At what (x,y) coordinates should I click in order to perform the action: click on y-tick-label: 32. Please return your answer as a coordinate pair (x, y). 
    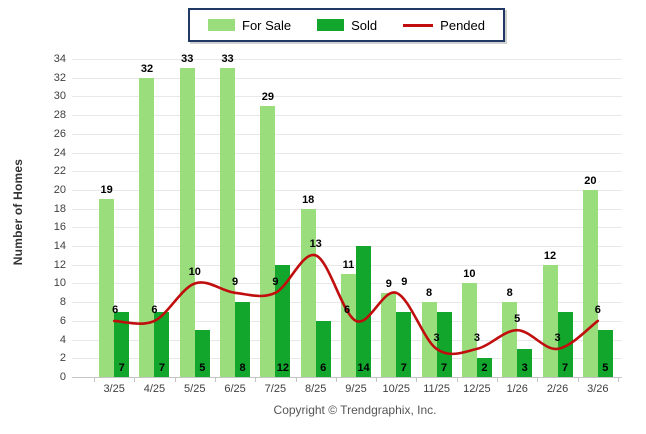
    Looking at the image, I should click on (59, 77).